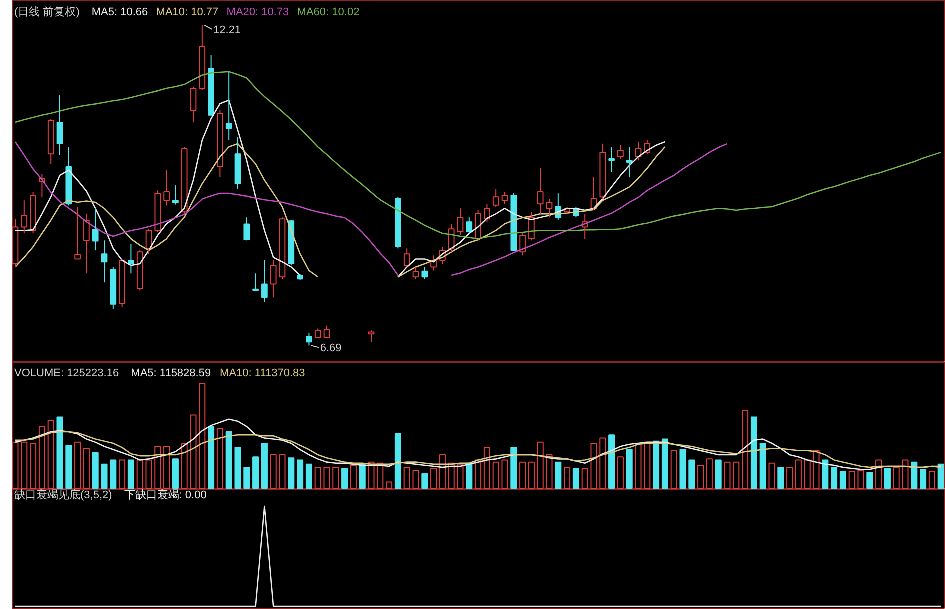  Describe the element at coordinates (165, 495) in the screenshot. I see `text: 下缺口衰竭: 0.00` at that location.